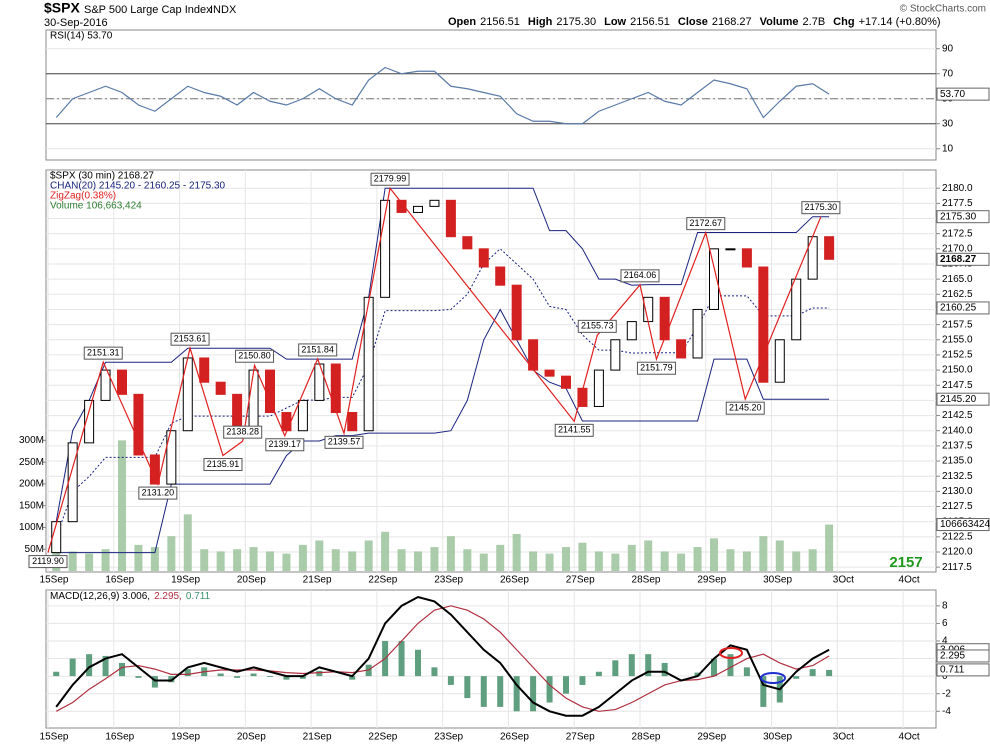 The height and width of the screenshot is (744, 990). Describe the element at coordinates (103, 353) in the screenshot. I see `pivot-label: 2151.31` at that location.